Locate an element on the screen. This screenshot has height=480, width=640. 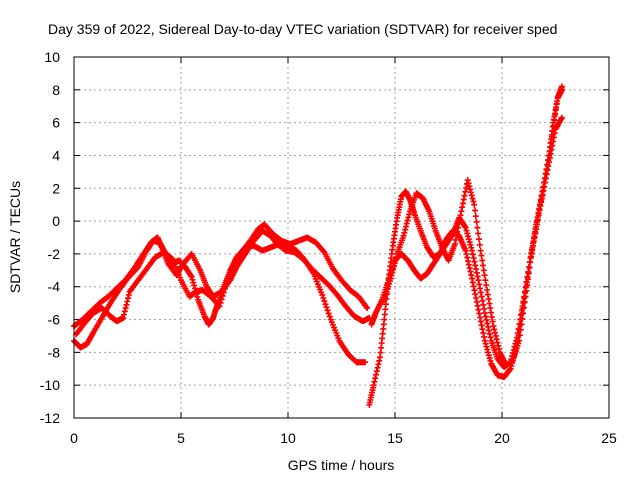
x-tick-label: 15 is located at coordinates (395, 438).